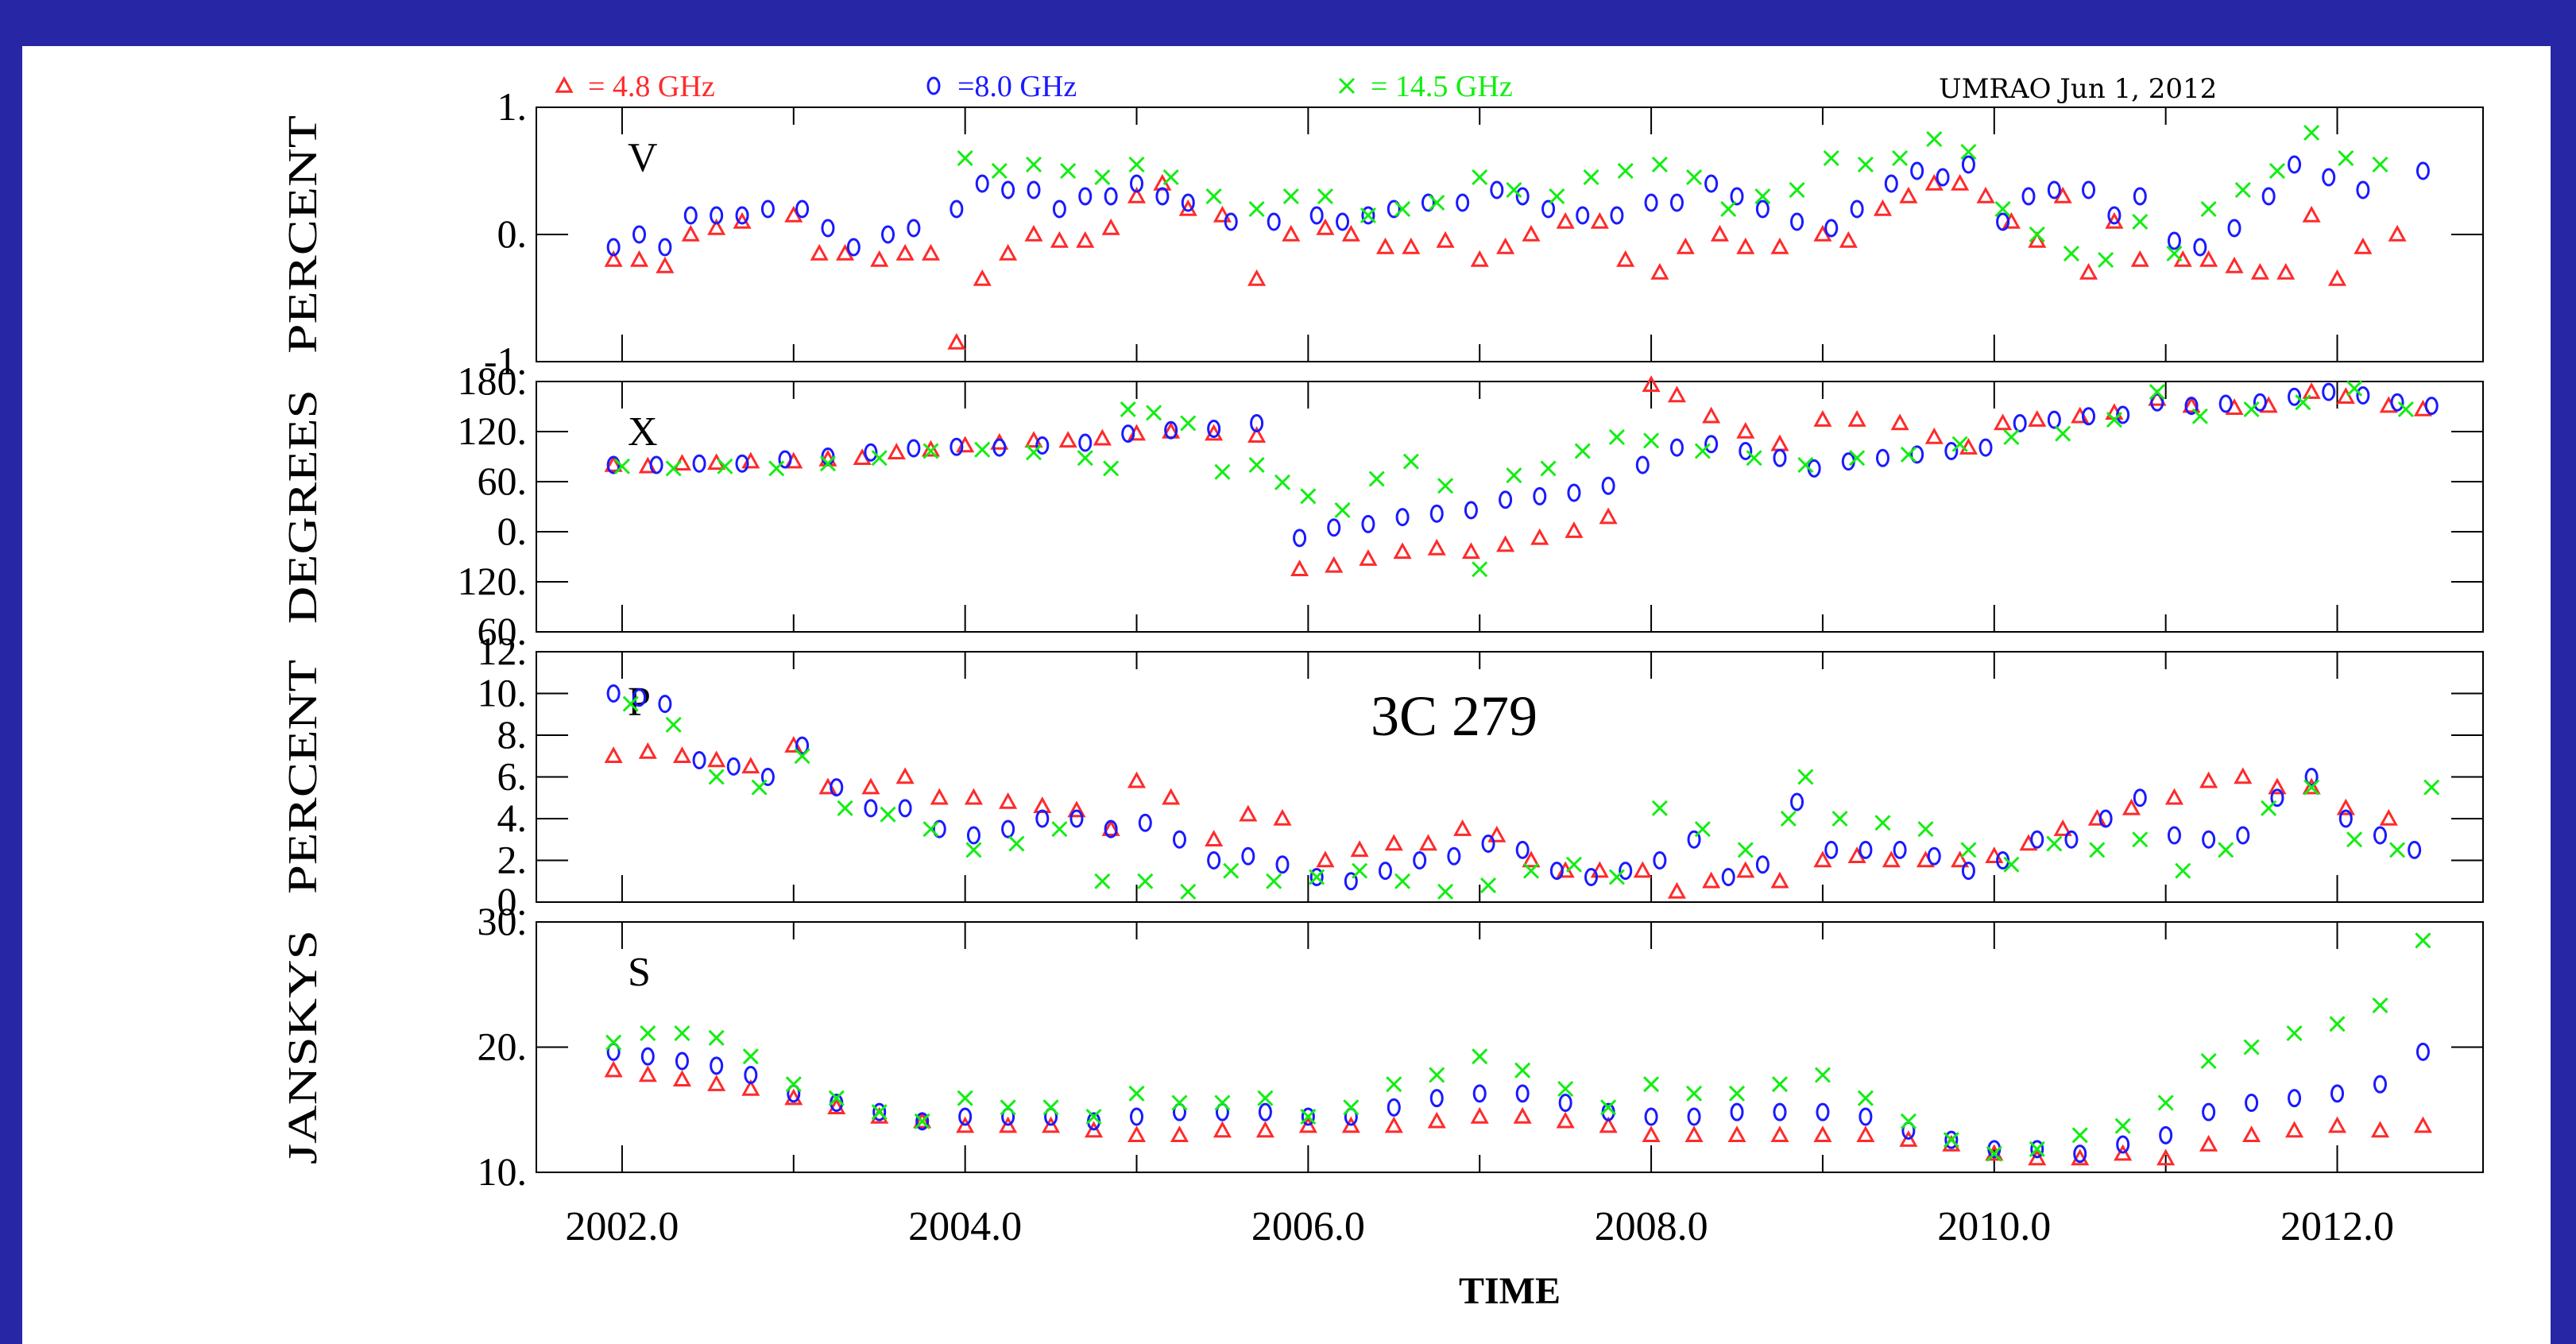 Image resolution: width=2576 pixels, height=1344 pixels. Describe the element at coordinates (505, 361) in the screenshot. I see `y-tick-label: -1.` at that location.